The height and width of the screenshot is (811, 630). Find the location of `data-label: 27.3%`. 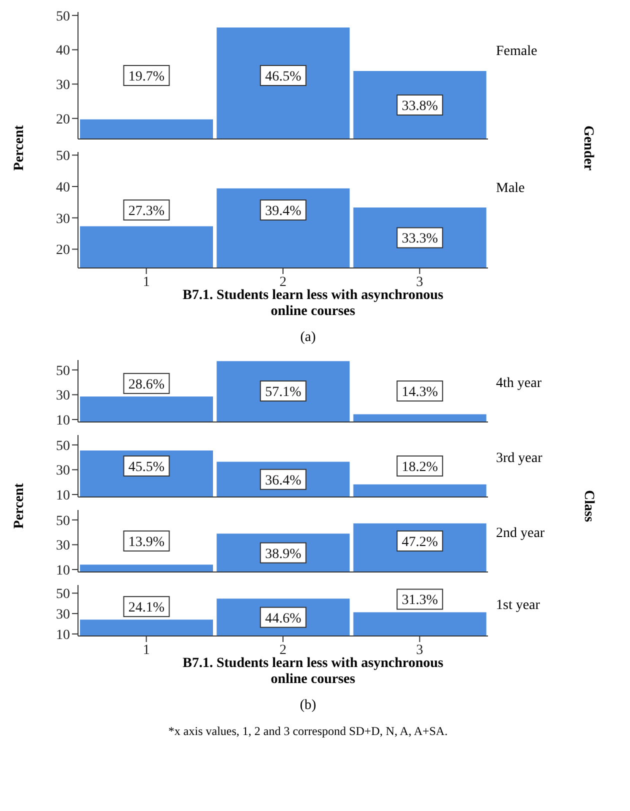

data-label: 27.3% is located at coordinates (146, 211).